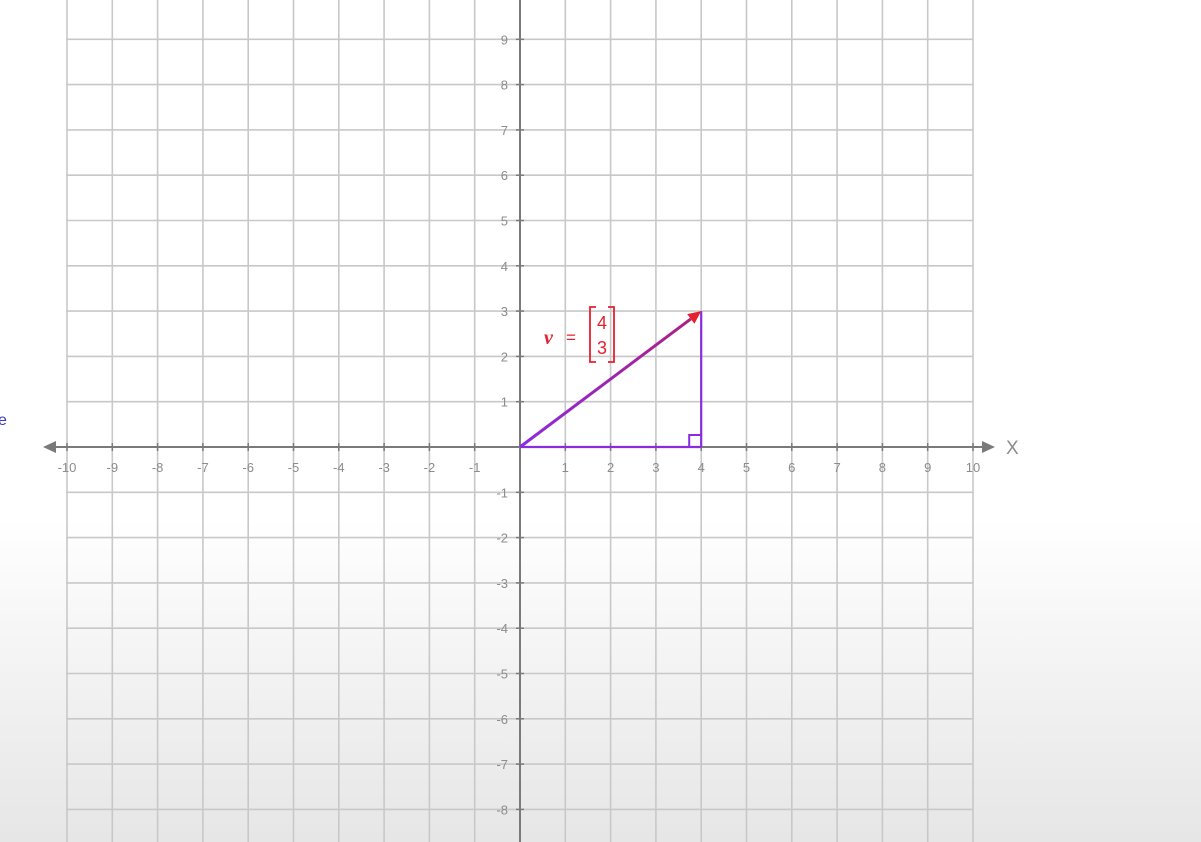 The width and height of the screenshot is (1201, 842). Describe the element at coordinates (502, 719) in the screenshot. I see `y-tick-label: -6` at that location.